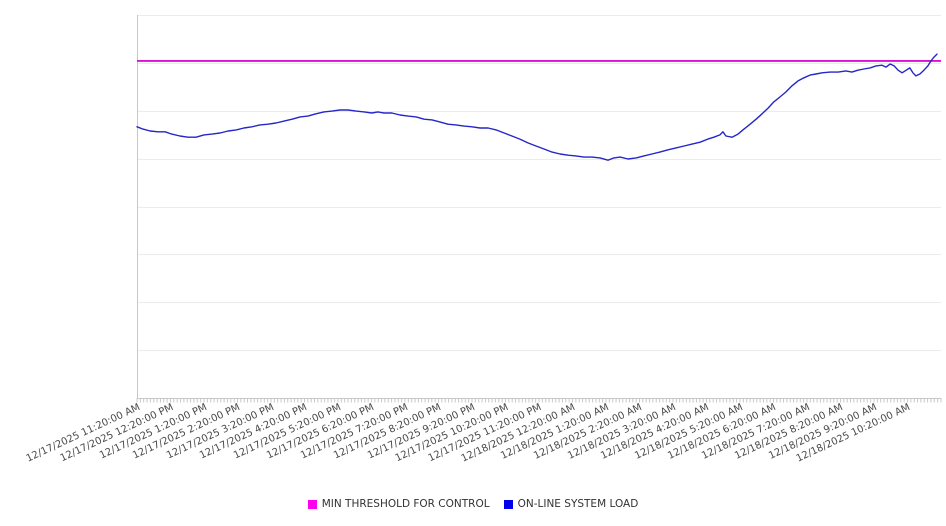 This screenshot has height=526, width=946. I want to click on legend-item-min-threshold: MIN THRESHOLD FOR CONTROL, so click(398, 504).